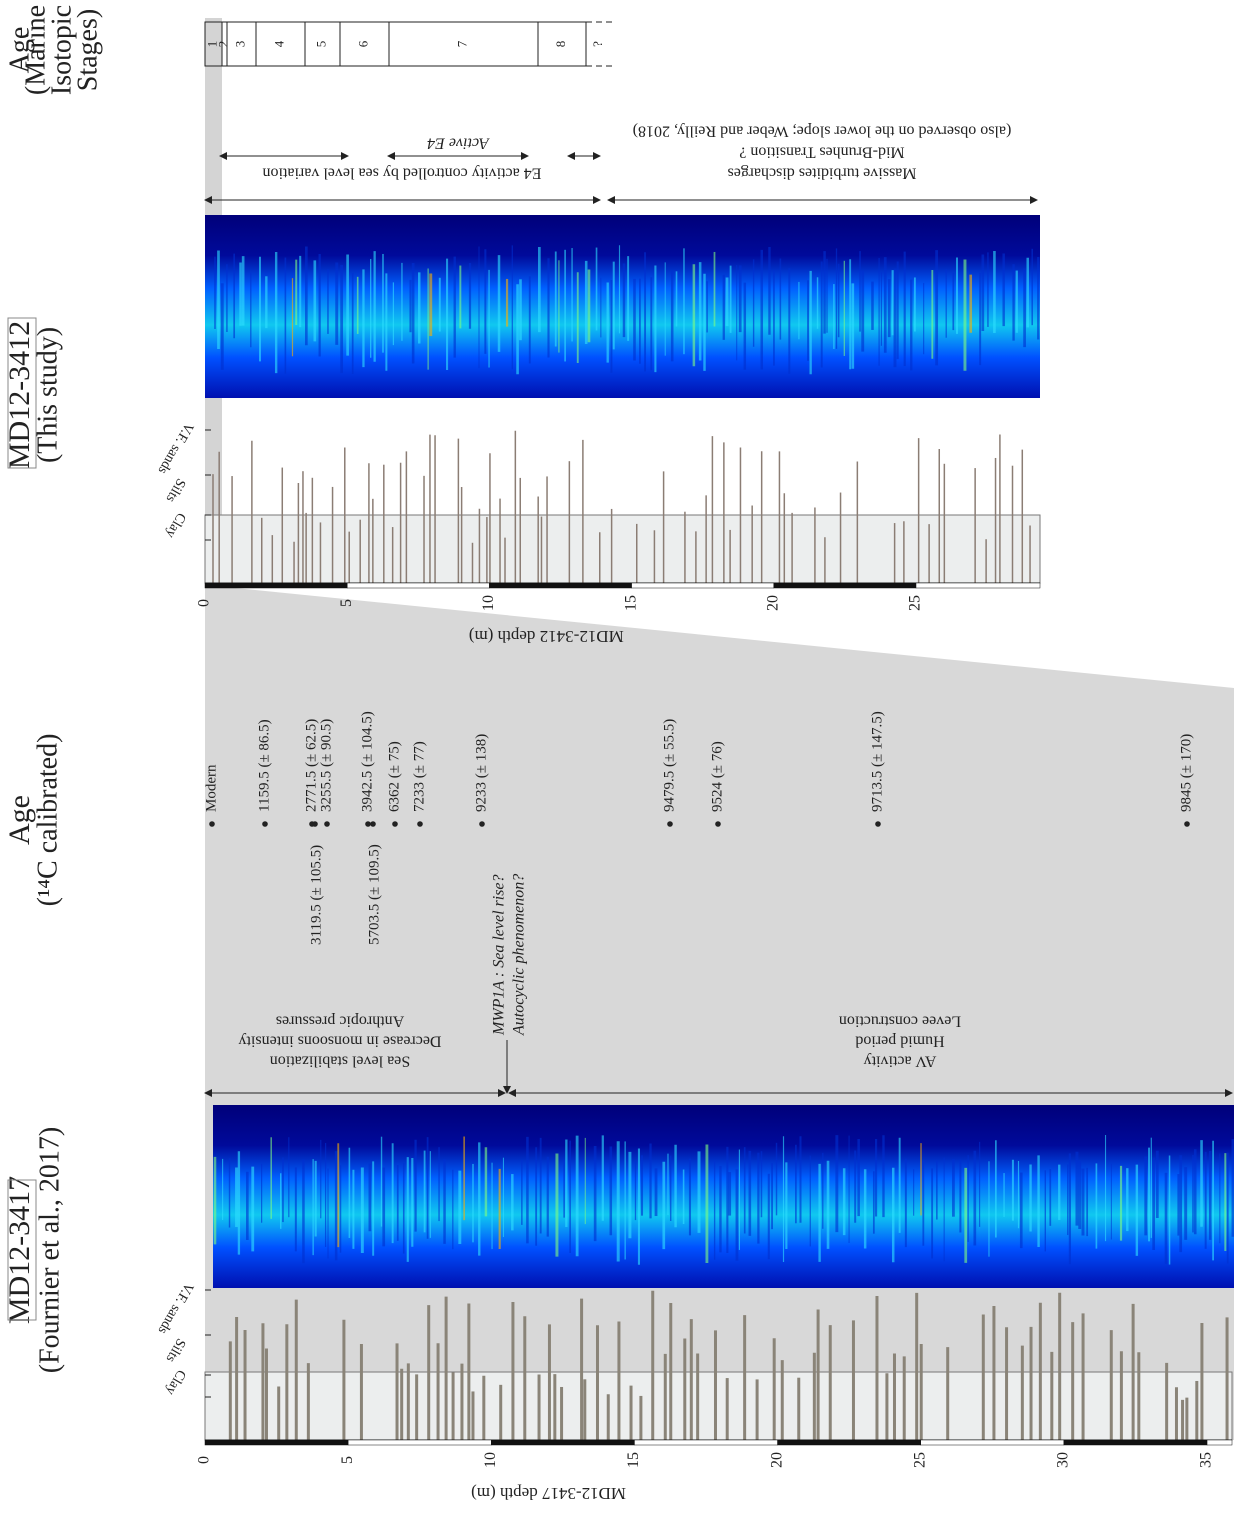 The image size is (1234, 1517). What do you see at coordinates (264, 765) in the screenshot?
I see `age-label: 1159.5 (± 86.5)` at bounding box center [264, 765].